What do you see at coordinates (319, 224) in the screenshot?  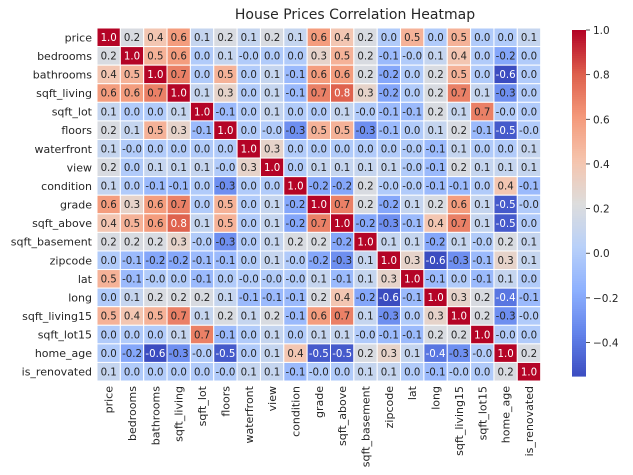 I see `cell-value-label: 0.7` at bounding box center [319, 224].